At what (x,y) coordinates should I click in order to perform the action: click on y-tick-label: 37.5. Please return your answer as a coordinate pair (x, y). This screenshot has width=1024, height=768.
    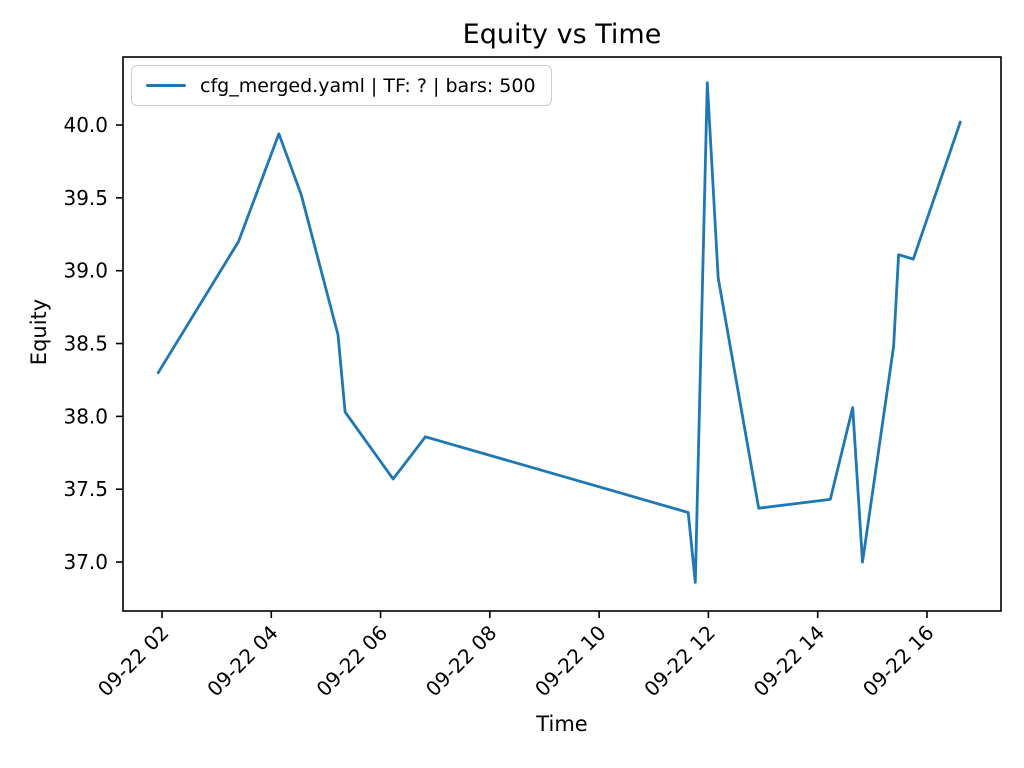
    Looking at the image, I should click on (85, 489).